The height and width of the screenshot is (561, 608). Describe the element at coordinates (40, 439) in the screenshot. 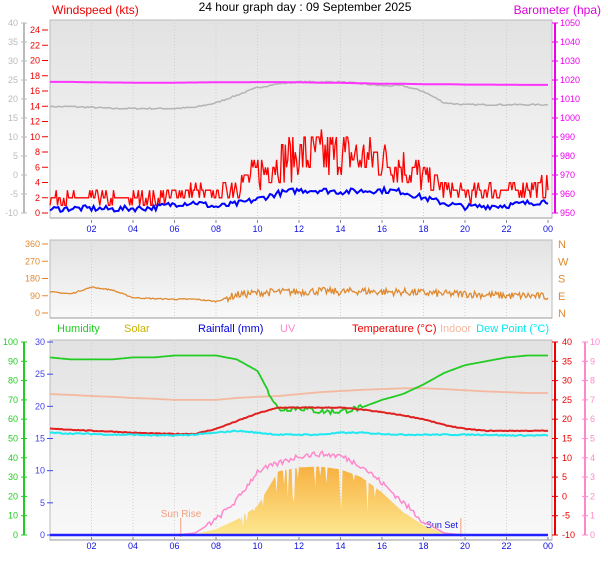

I see `rainfall-tick-label: 15` at that location.